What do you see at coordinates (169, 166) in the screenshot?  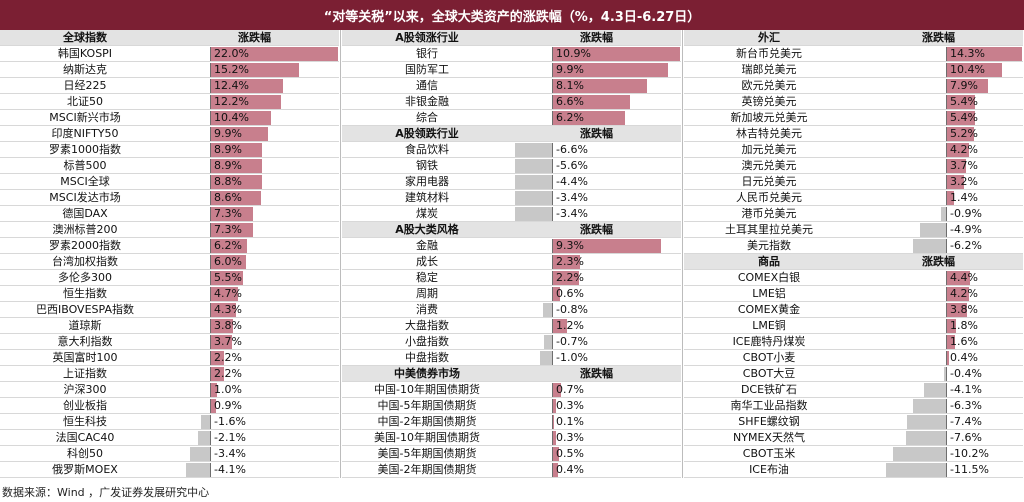 I see `table-row: 标普500 8.9%` at bounding box center [169, 166].